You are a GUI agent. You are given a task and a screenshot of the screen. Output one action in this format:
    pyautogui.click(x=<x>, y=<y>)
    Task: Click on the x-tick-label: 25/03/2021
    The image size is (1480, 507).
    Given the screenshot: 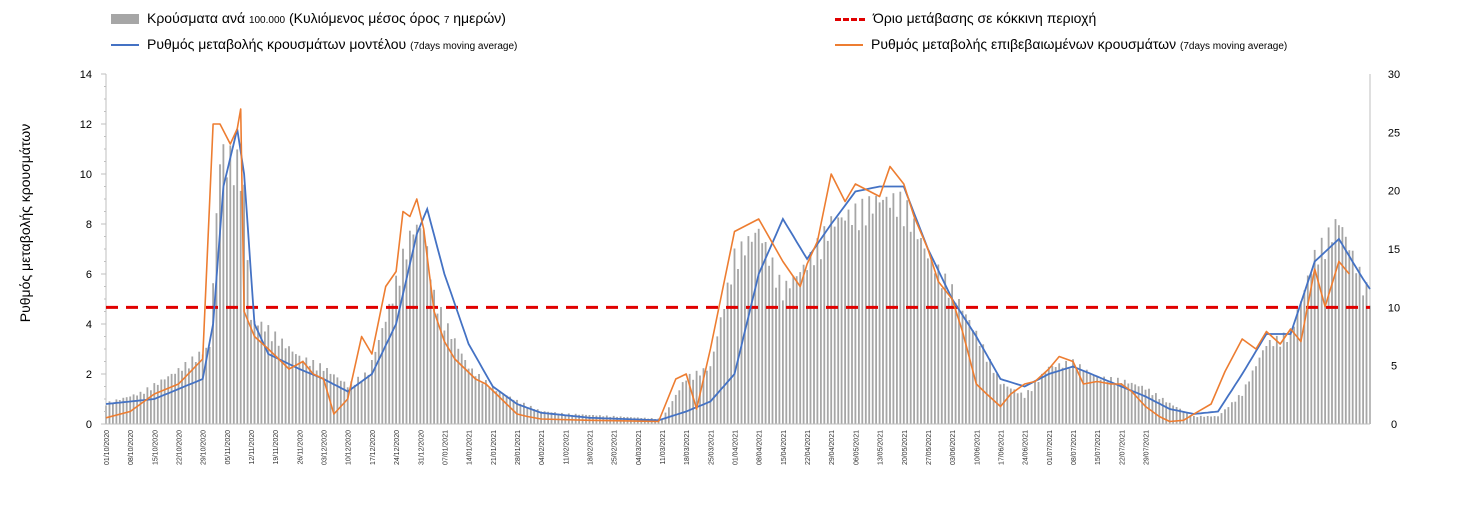 What is the action you would take?
    pyautogui.click(x=711, y=447)
    